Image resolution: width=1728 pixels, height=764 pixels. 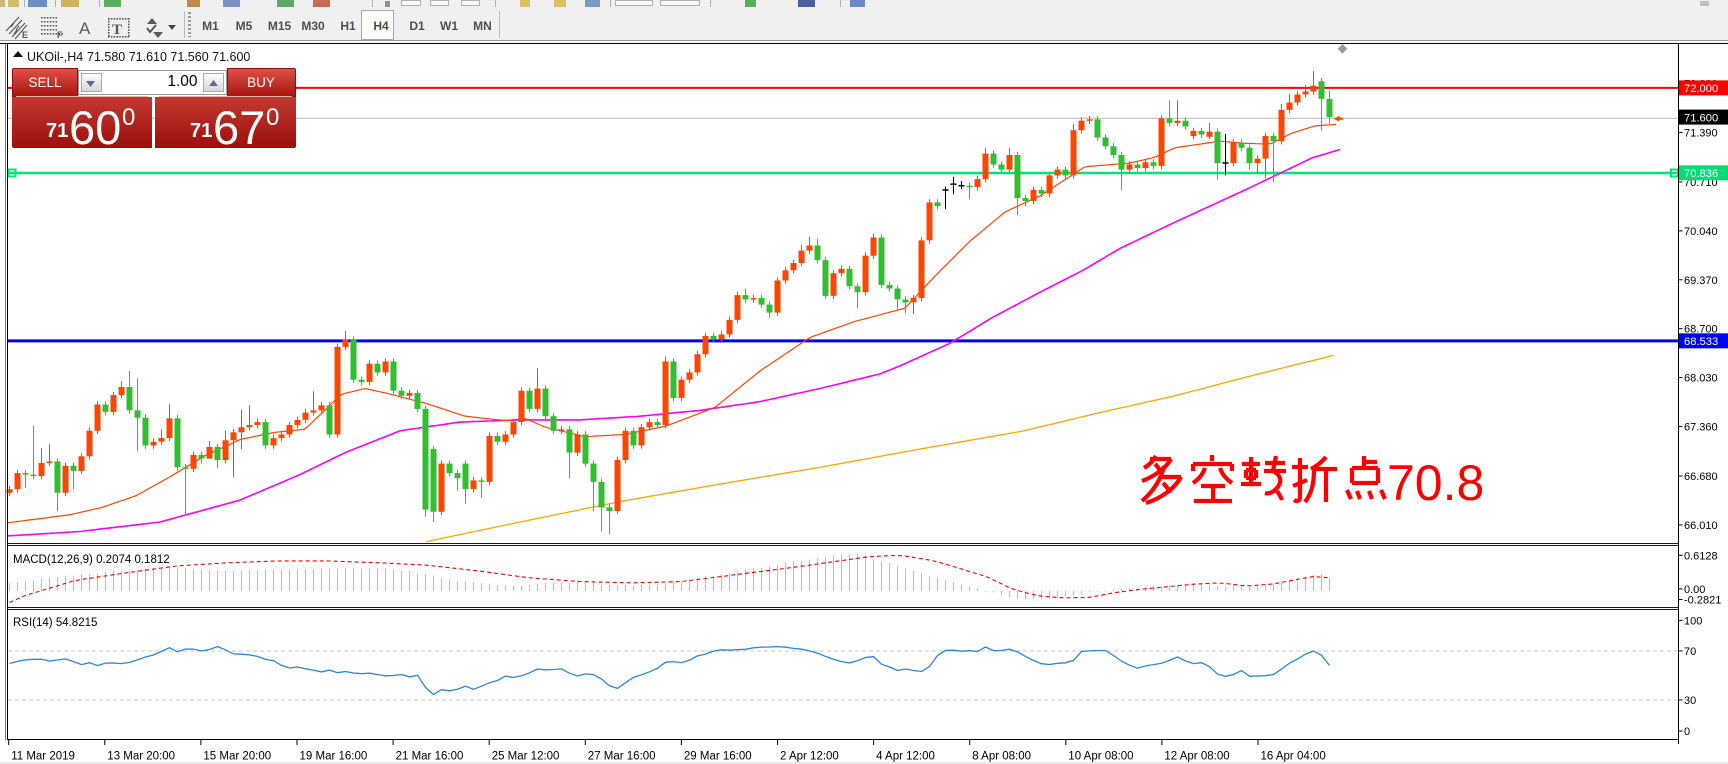 What do you see at coordinates (1701, 174) in the screenshot?
I see `svg-text: 70.836` at bounding box center [1701, 174].